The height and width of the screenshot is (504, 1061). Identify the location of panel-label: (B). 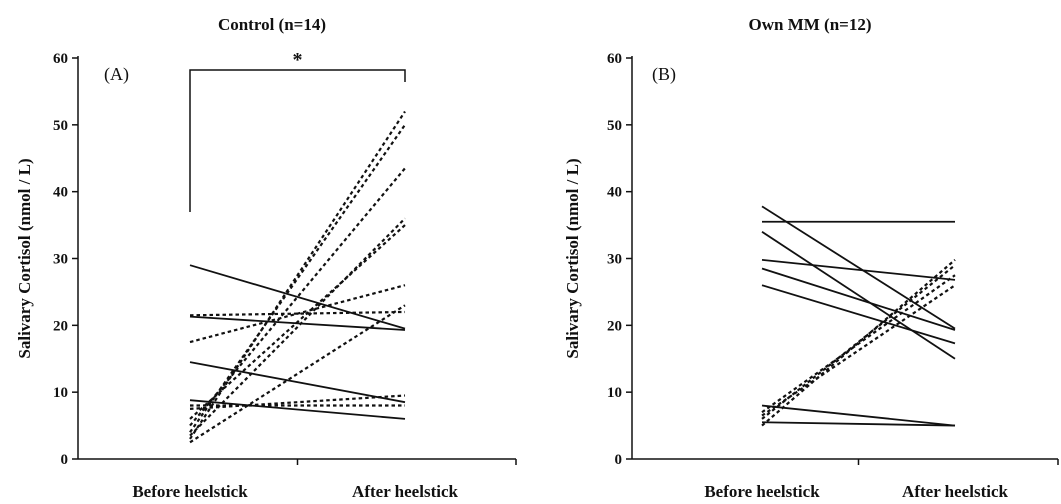
(664, 74).